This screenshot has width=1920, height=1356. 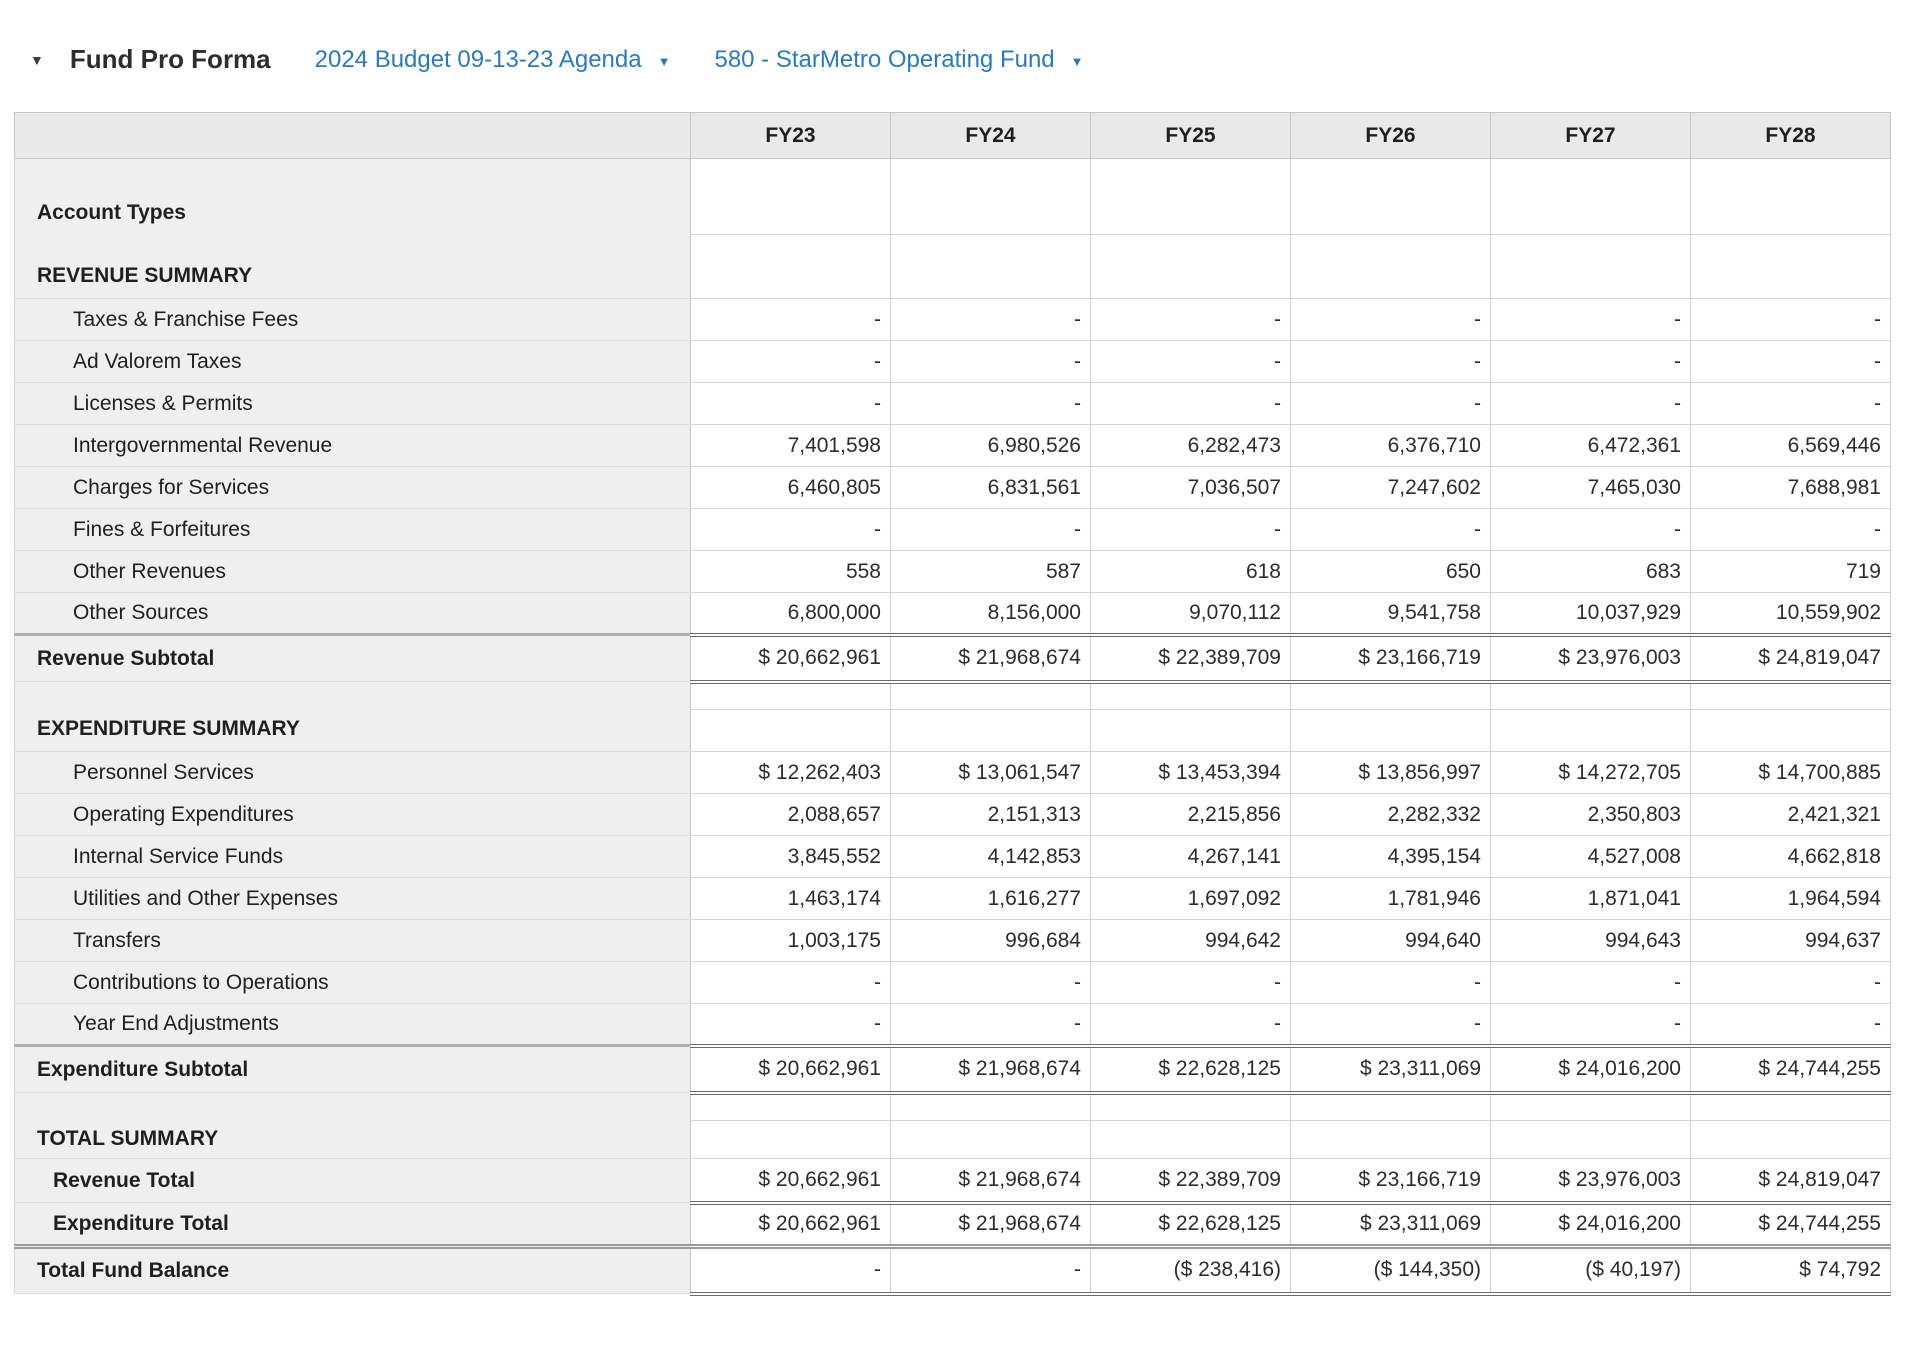 What do you see at coordinates (352, 319) in the screenshot?
I see `row-label: Taxes & Franchise Fees` at bounding box center [352, 319].